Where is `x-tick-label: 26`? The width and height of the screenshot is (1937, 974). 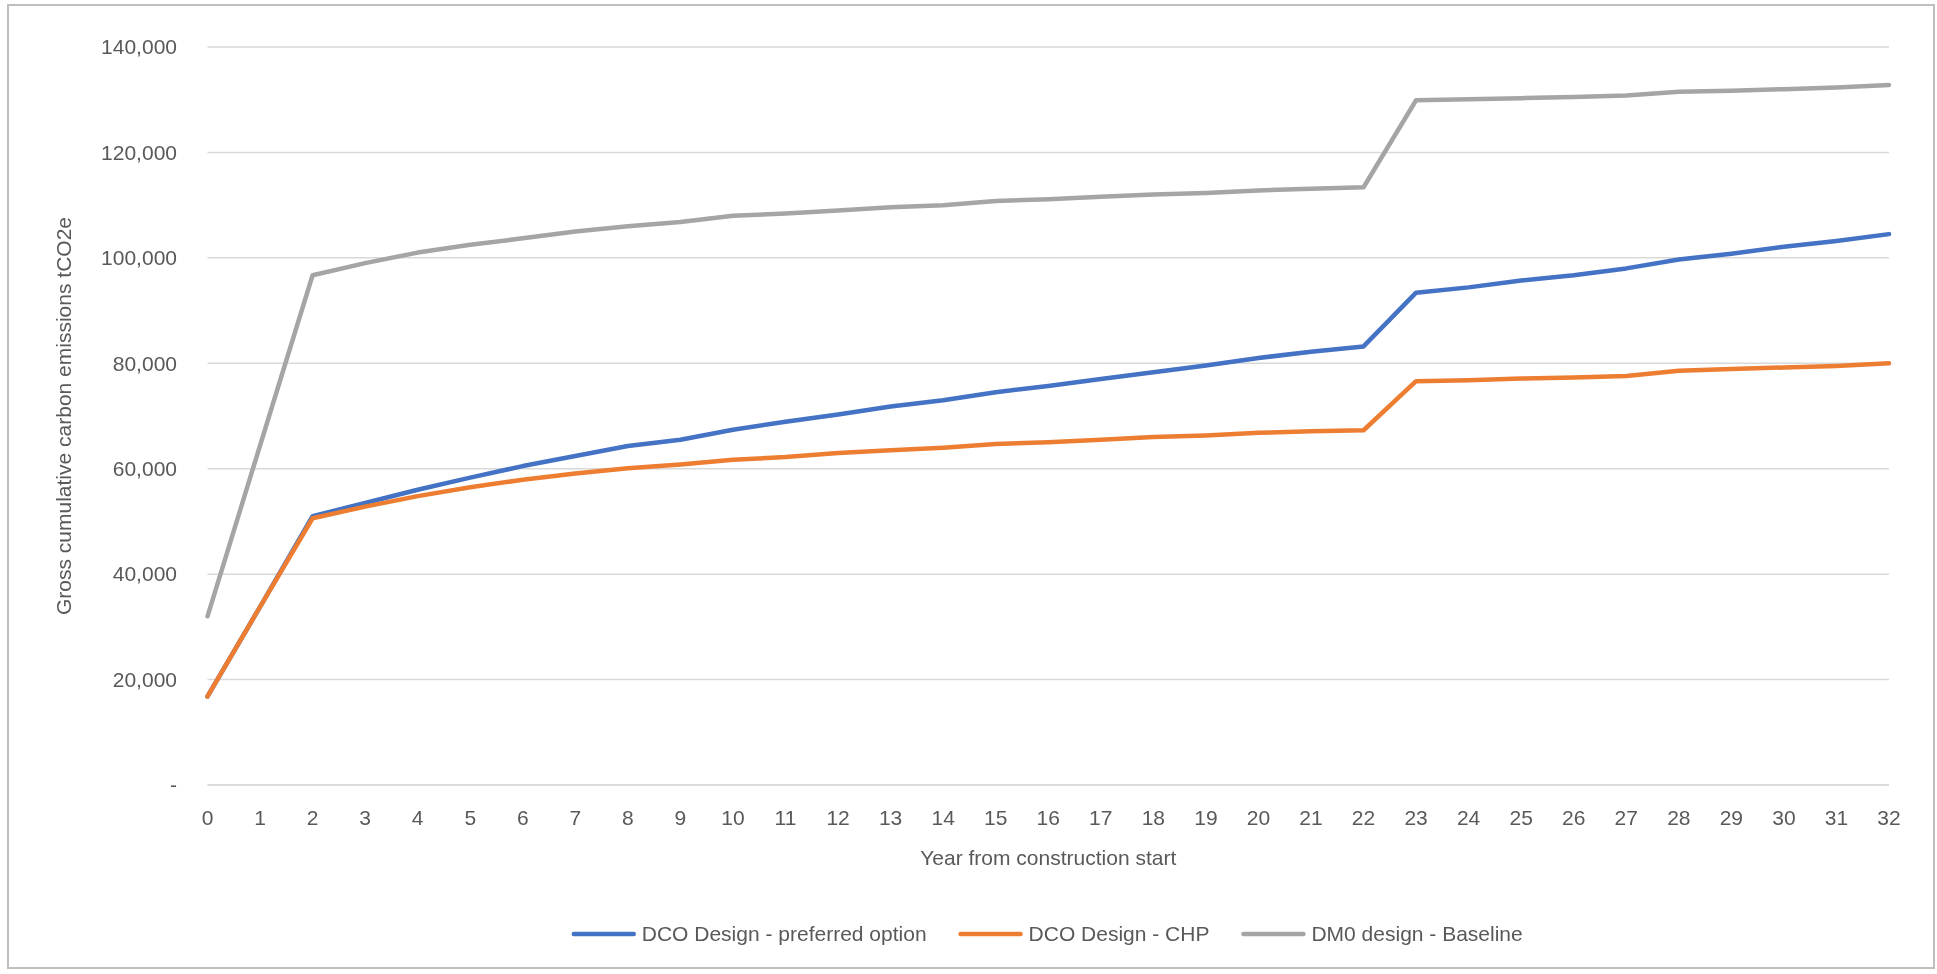 x-tick-label: 26 is located at coordinates (1574, 818).